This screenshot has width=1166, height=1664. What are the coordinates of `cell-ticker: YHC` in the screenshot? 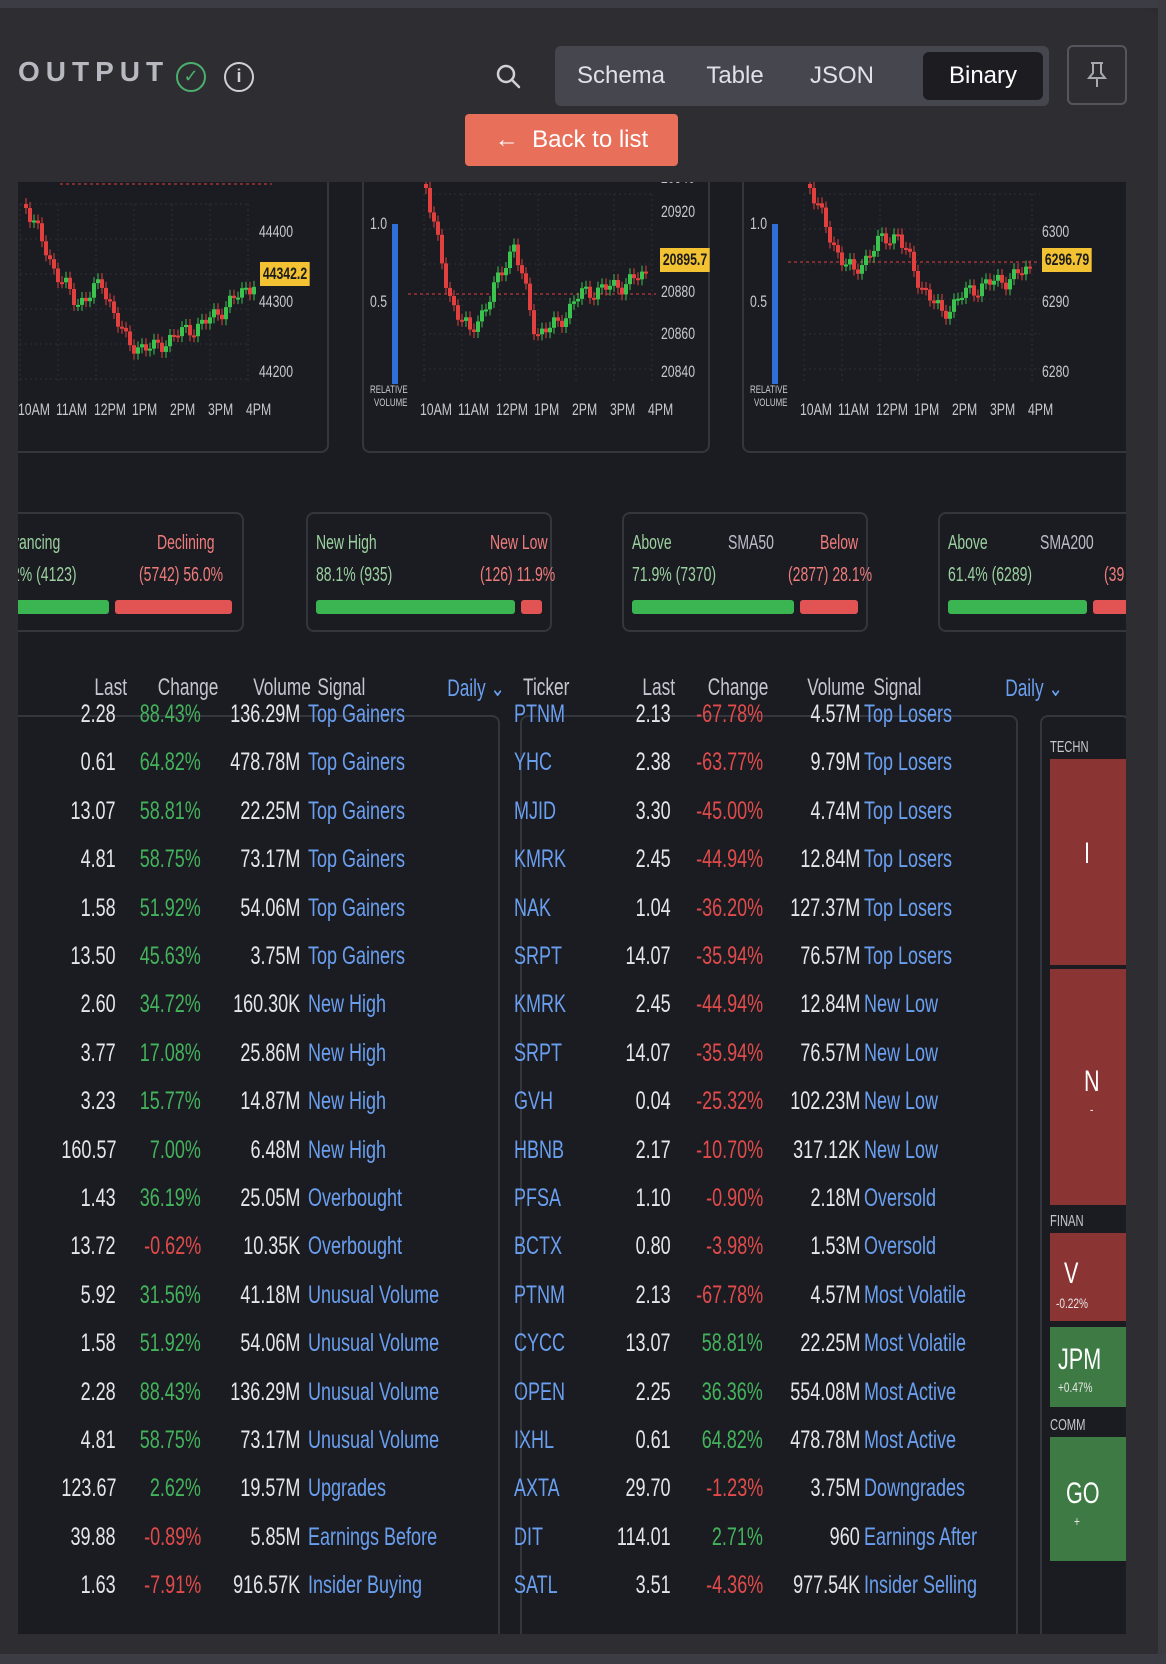 It's located at (533, 762).